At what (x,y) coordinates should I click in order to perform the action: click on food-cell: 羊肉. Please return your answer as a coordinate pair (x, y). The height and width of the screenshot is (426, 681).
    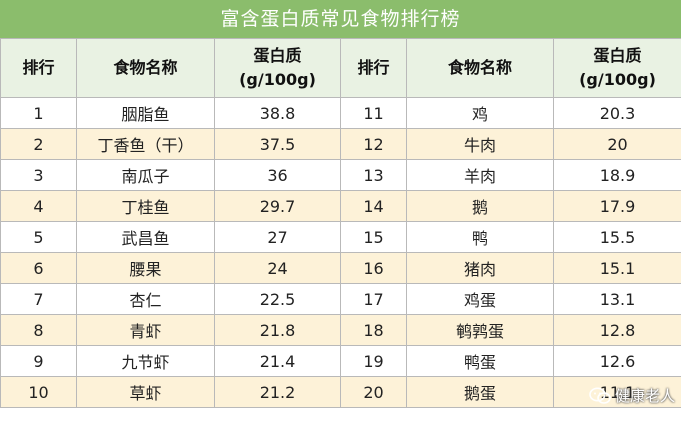
    Looking at the image, I should click on (480, 175).